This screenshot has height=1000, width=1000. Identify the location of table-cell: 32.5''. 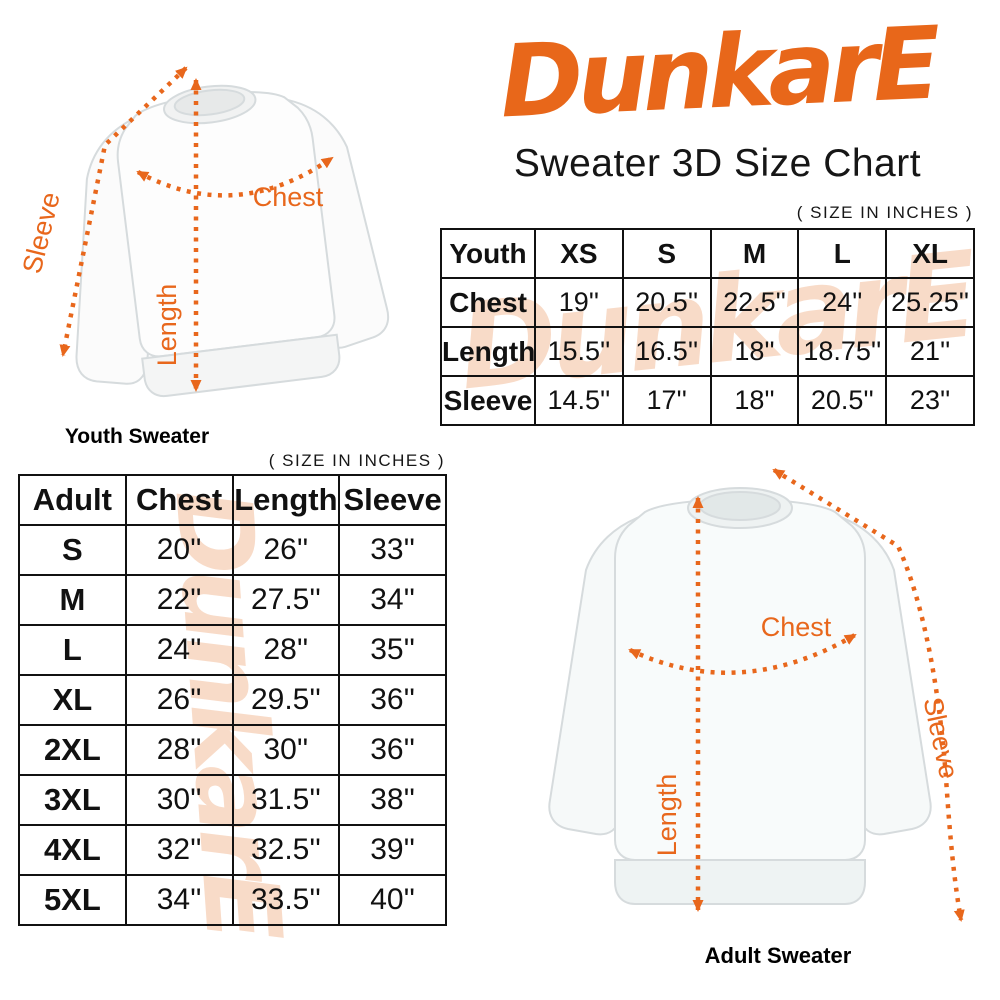
(286, 850).